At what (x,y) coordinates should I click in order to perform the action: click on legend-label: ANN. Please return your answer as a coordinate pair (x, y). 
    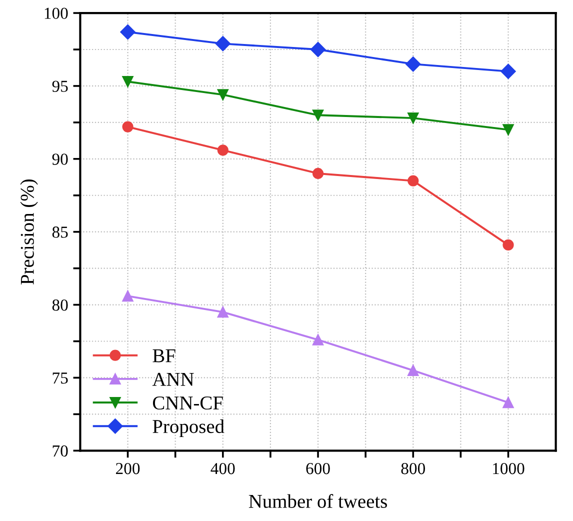
    Looking at the image, I should click on (173, 379).